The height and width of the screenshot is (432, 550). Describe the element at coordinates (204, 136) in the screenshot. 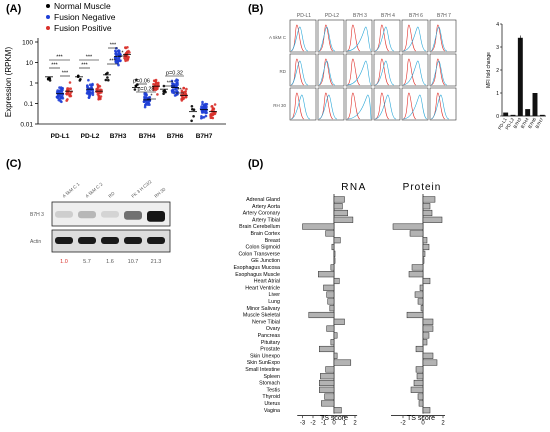

I see `x-tick-label: B7H7` at that location.